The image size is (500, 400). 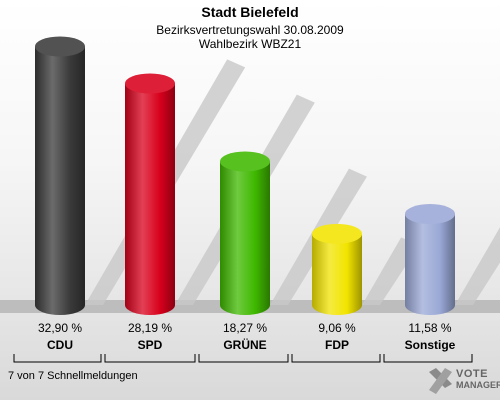 What do you see at coordinates (429, 328) in the screenshot?
I see `value-label-sonstige: 11,58 %` at bounding box center [429, 328].